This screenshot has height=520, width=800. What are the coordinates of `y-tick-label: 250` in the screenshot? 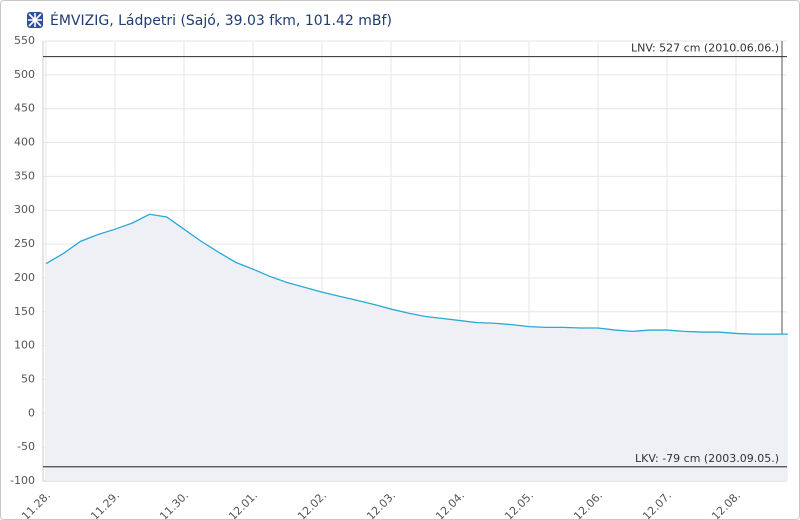 It's located at (24, 243).